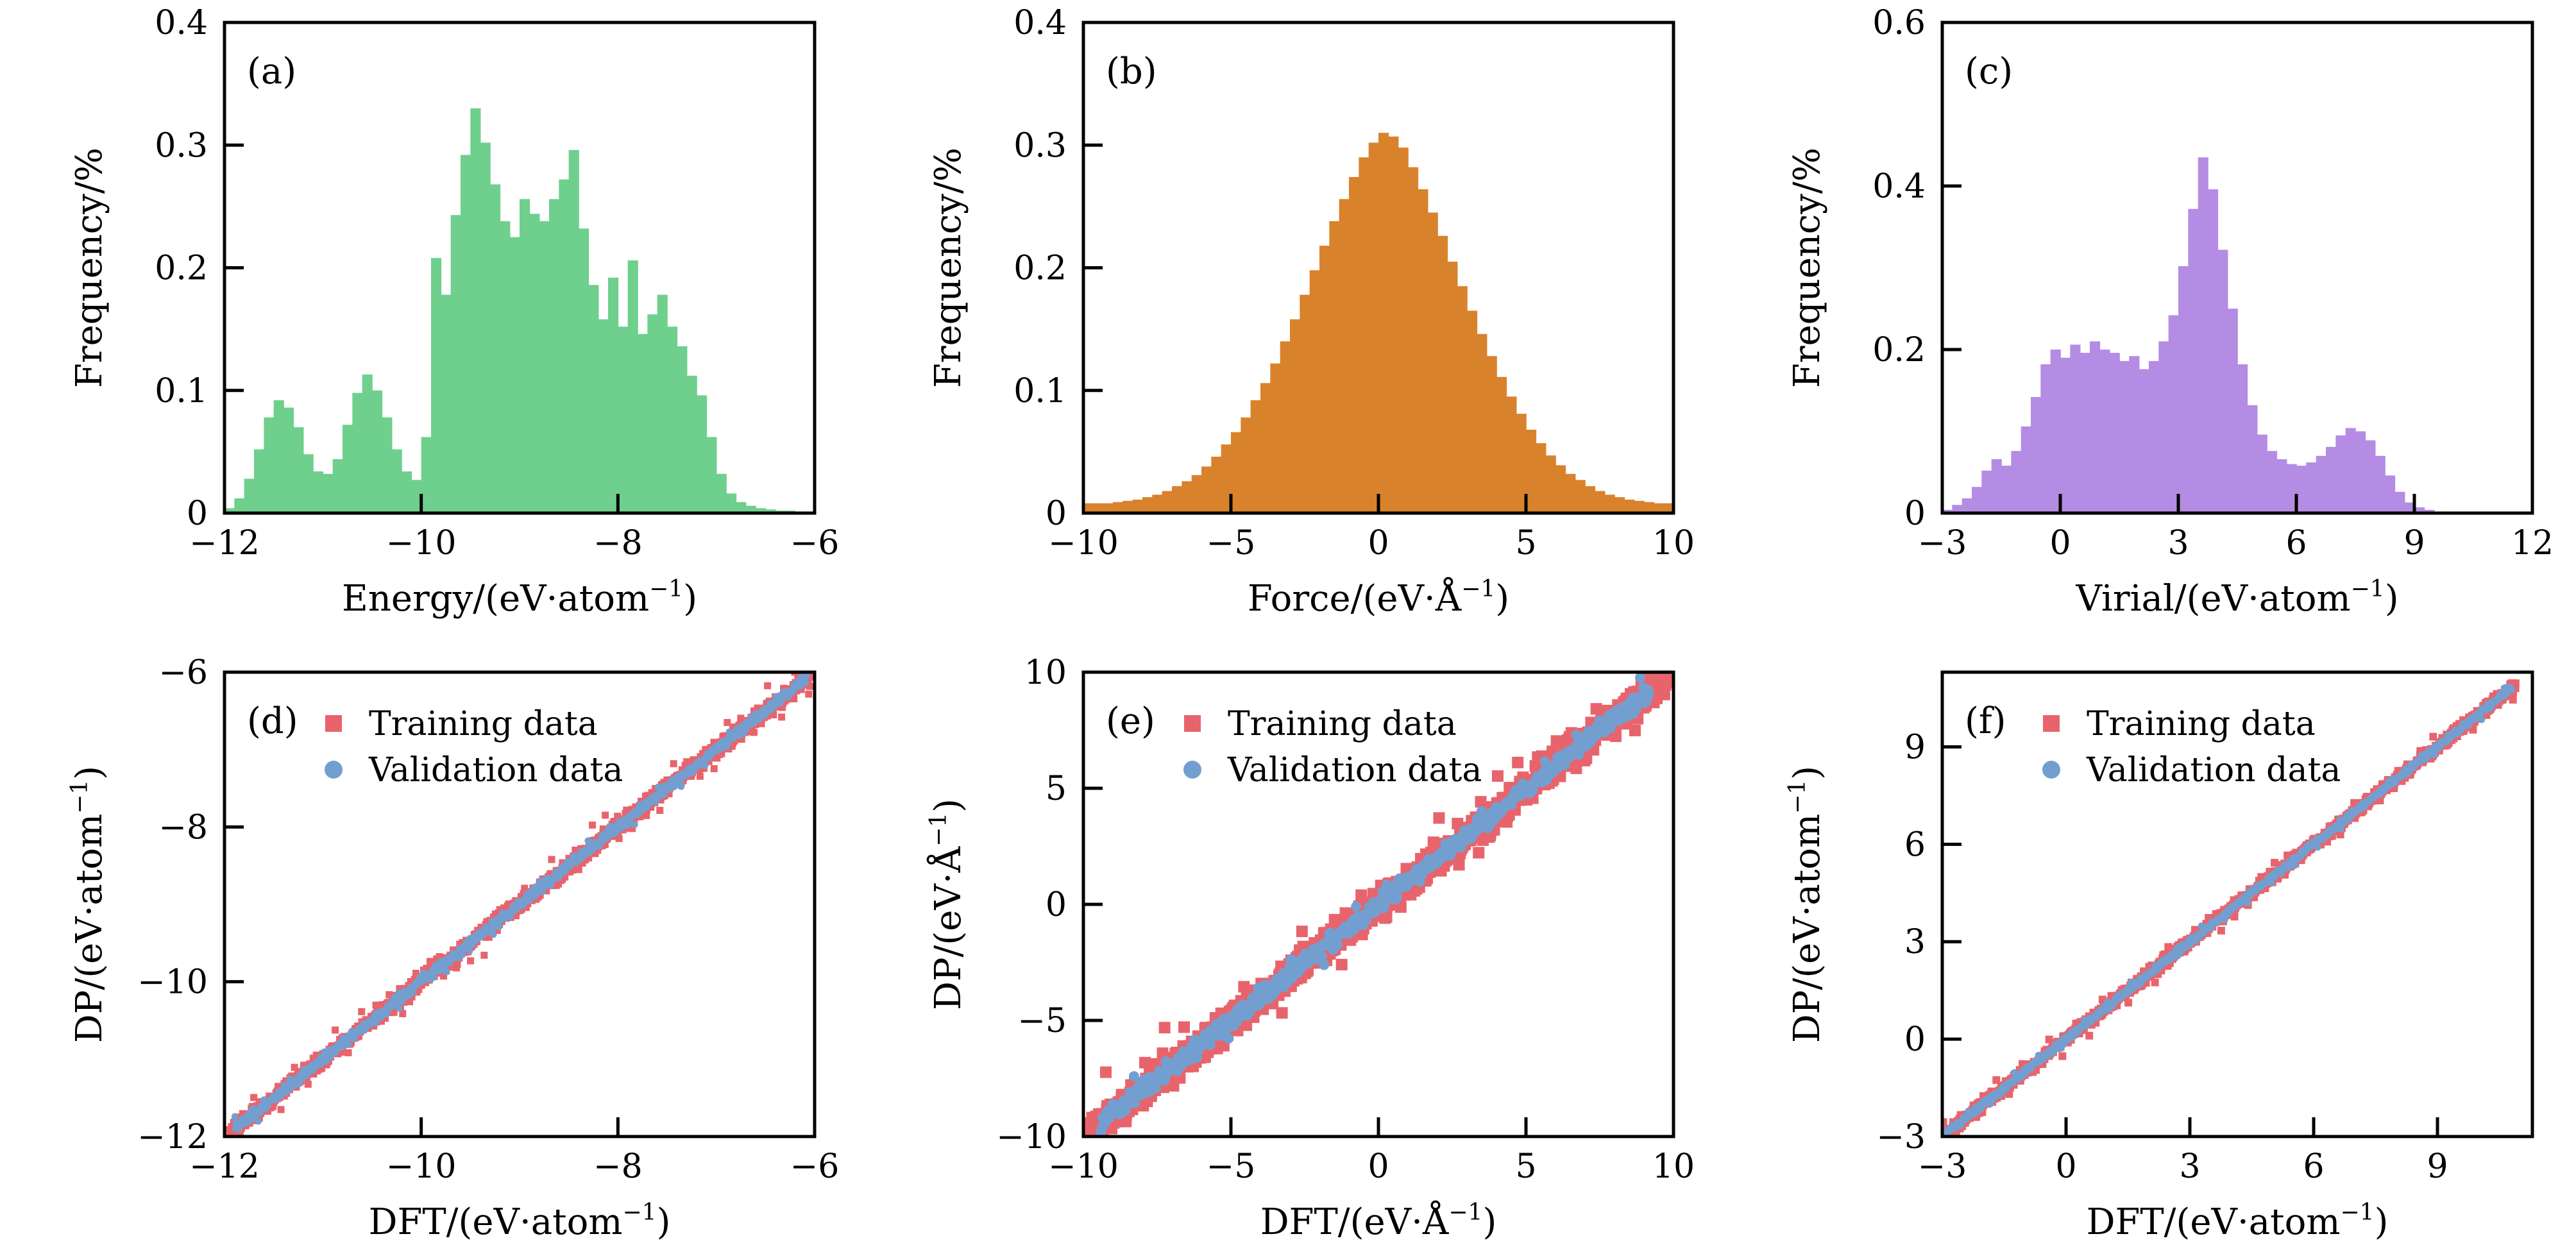 The width and height of the screenshot is (2576, 1243). I want to click on x-tick-label: 6, so click(2313, 1166).